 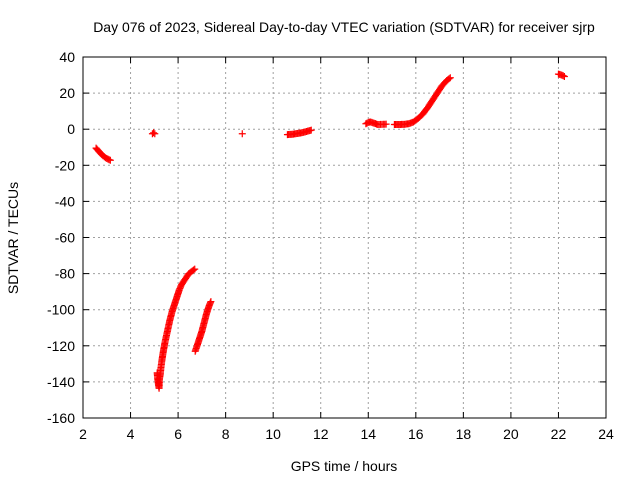 What do you see at coordinates (344, 466) in the screenshot?
I see `x-axis-title: GPS time / hours` at bounding box center [344, 466].